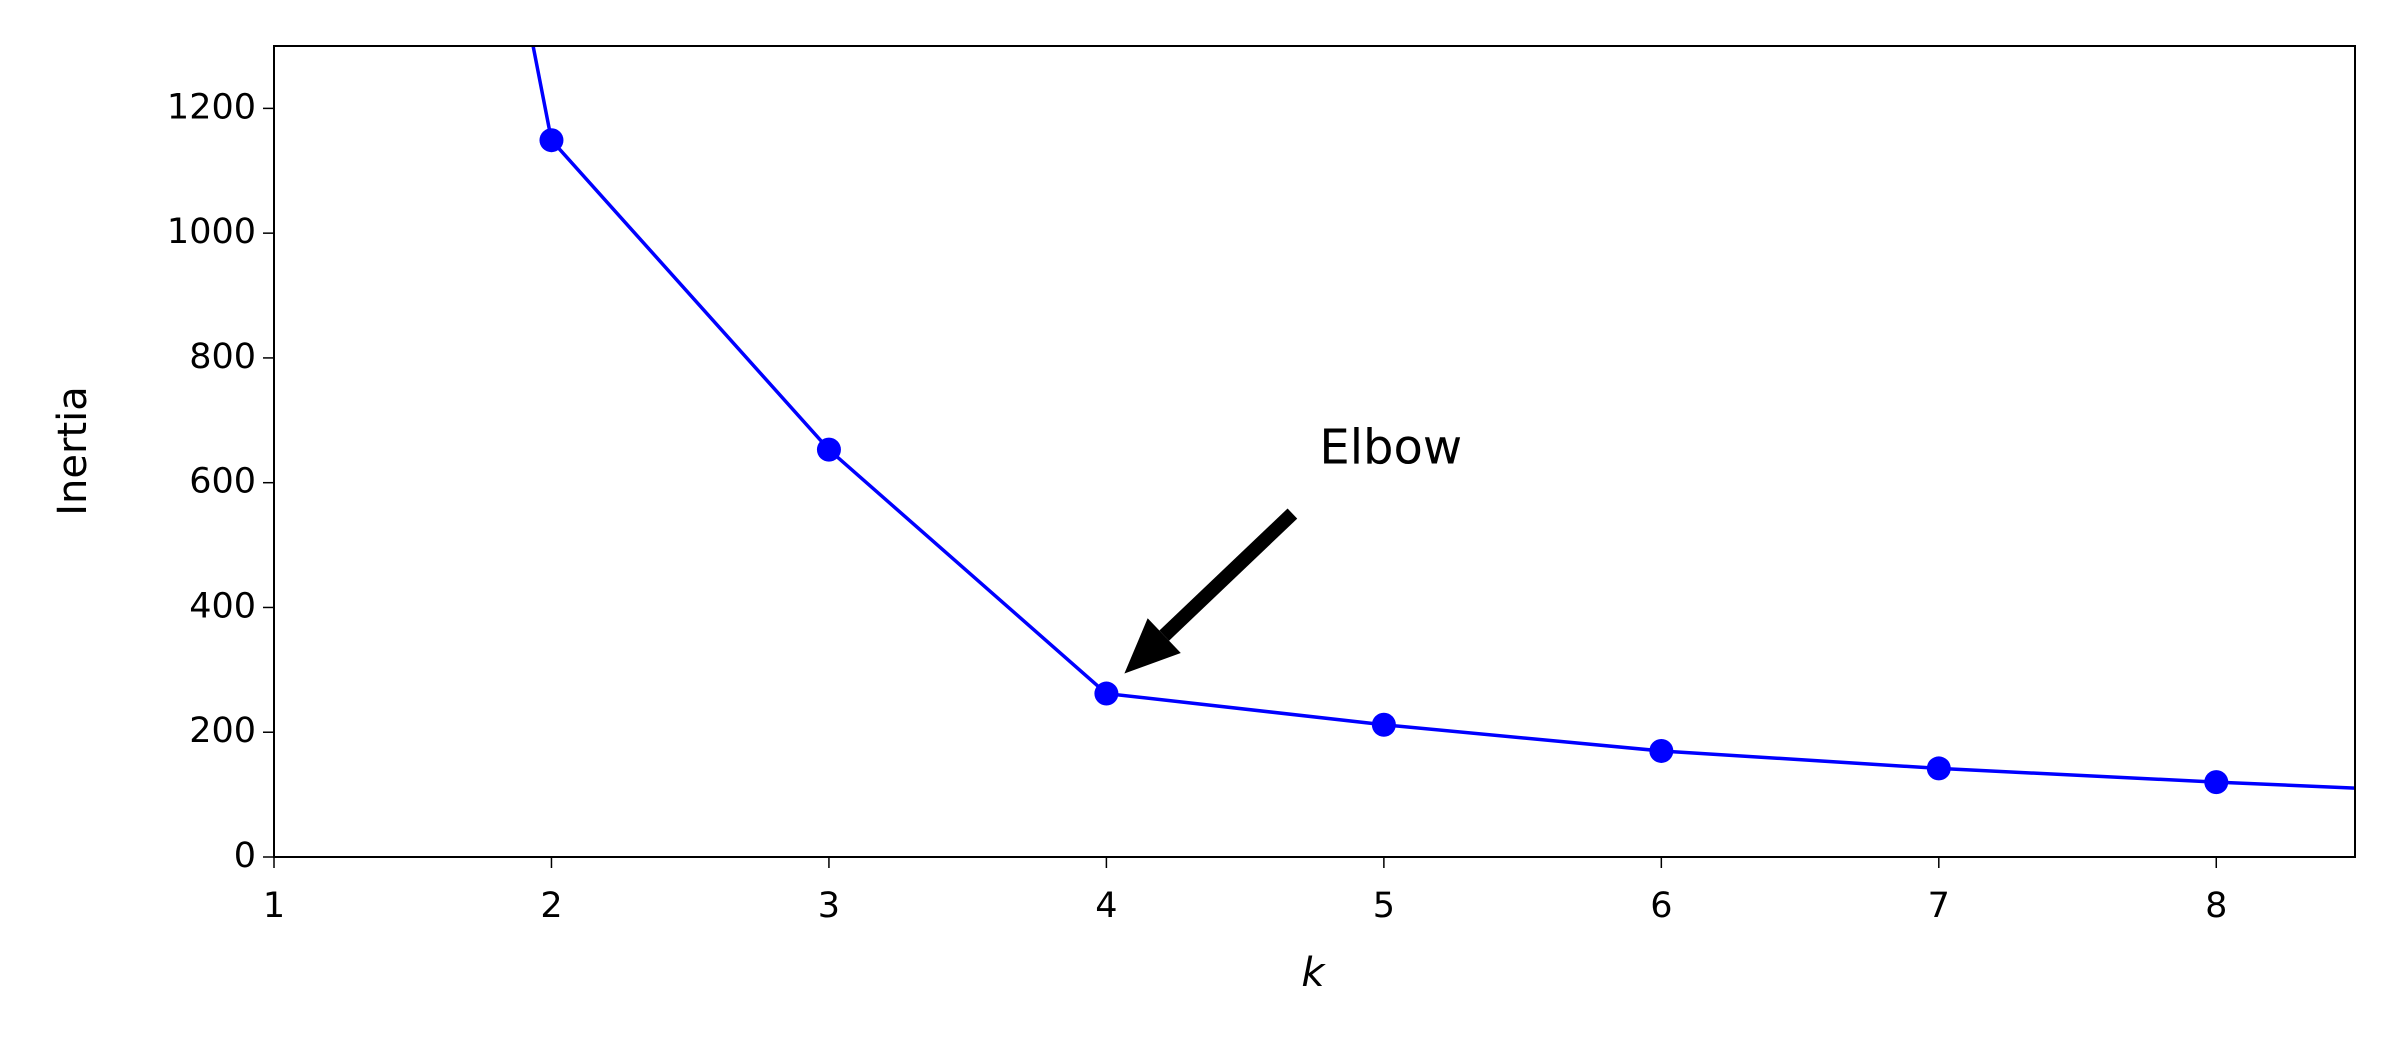 The width and height of the screenshot is (2400, 1050). Describe the element at coordinates (211, 232) in the screenshot. I see `y-tick-label: 1000` at that location.